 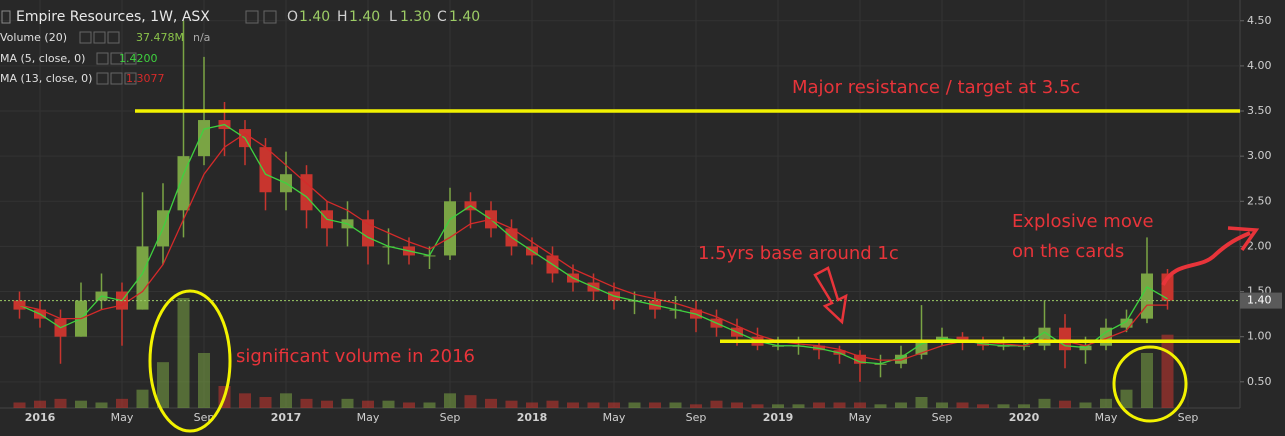 I want to click on y-tick-label: 0.50, so click(x=1259, y=381).